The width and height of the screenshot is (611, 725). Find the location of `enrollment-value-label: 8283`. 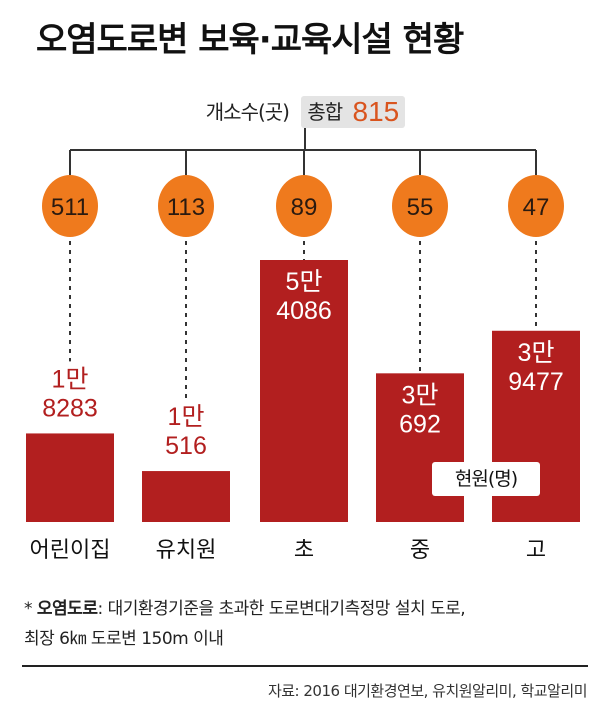

enrollment-value-label: 8283 is located at coordinates (70, 408).